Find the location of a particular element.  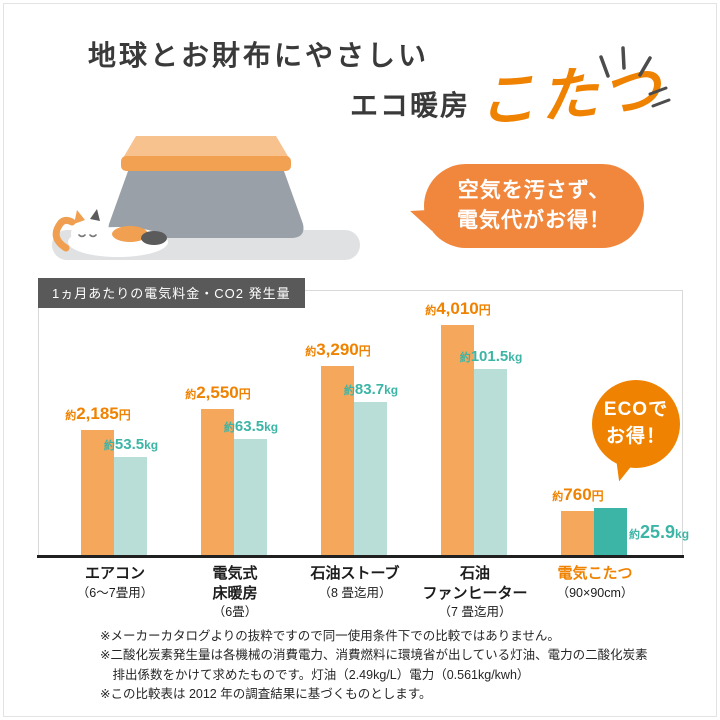

category-label-line: エアコン is located at coordinates (114, 573).